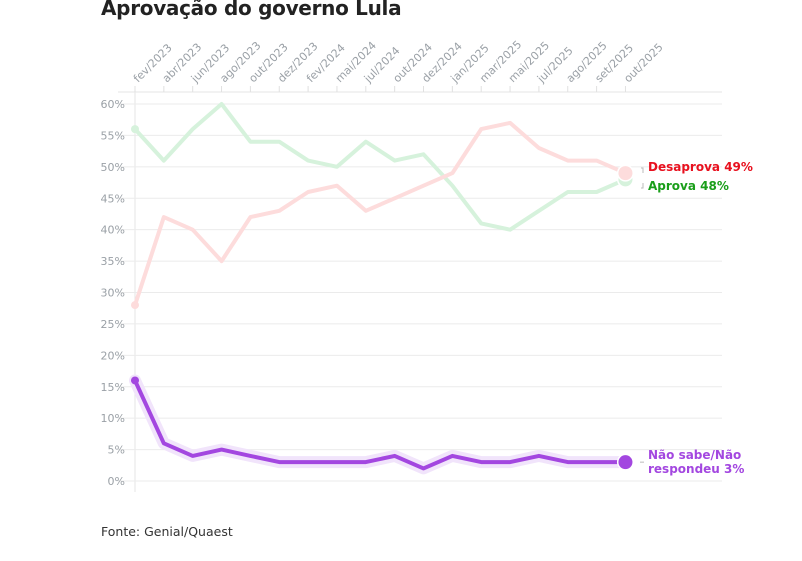 This screenshot has height=561, width=802. Describe the element at coordinates (694, 455) in the screenshot. I see `nao-sabe-label-line1: Não sabe/Não` at that location.